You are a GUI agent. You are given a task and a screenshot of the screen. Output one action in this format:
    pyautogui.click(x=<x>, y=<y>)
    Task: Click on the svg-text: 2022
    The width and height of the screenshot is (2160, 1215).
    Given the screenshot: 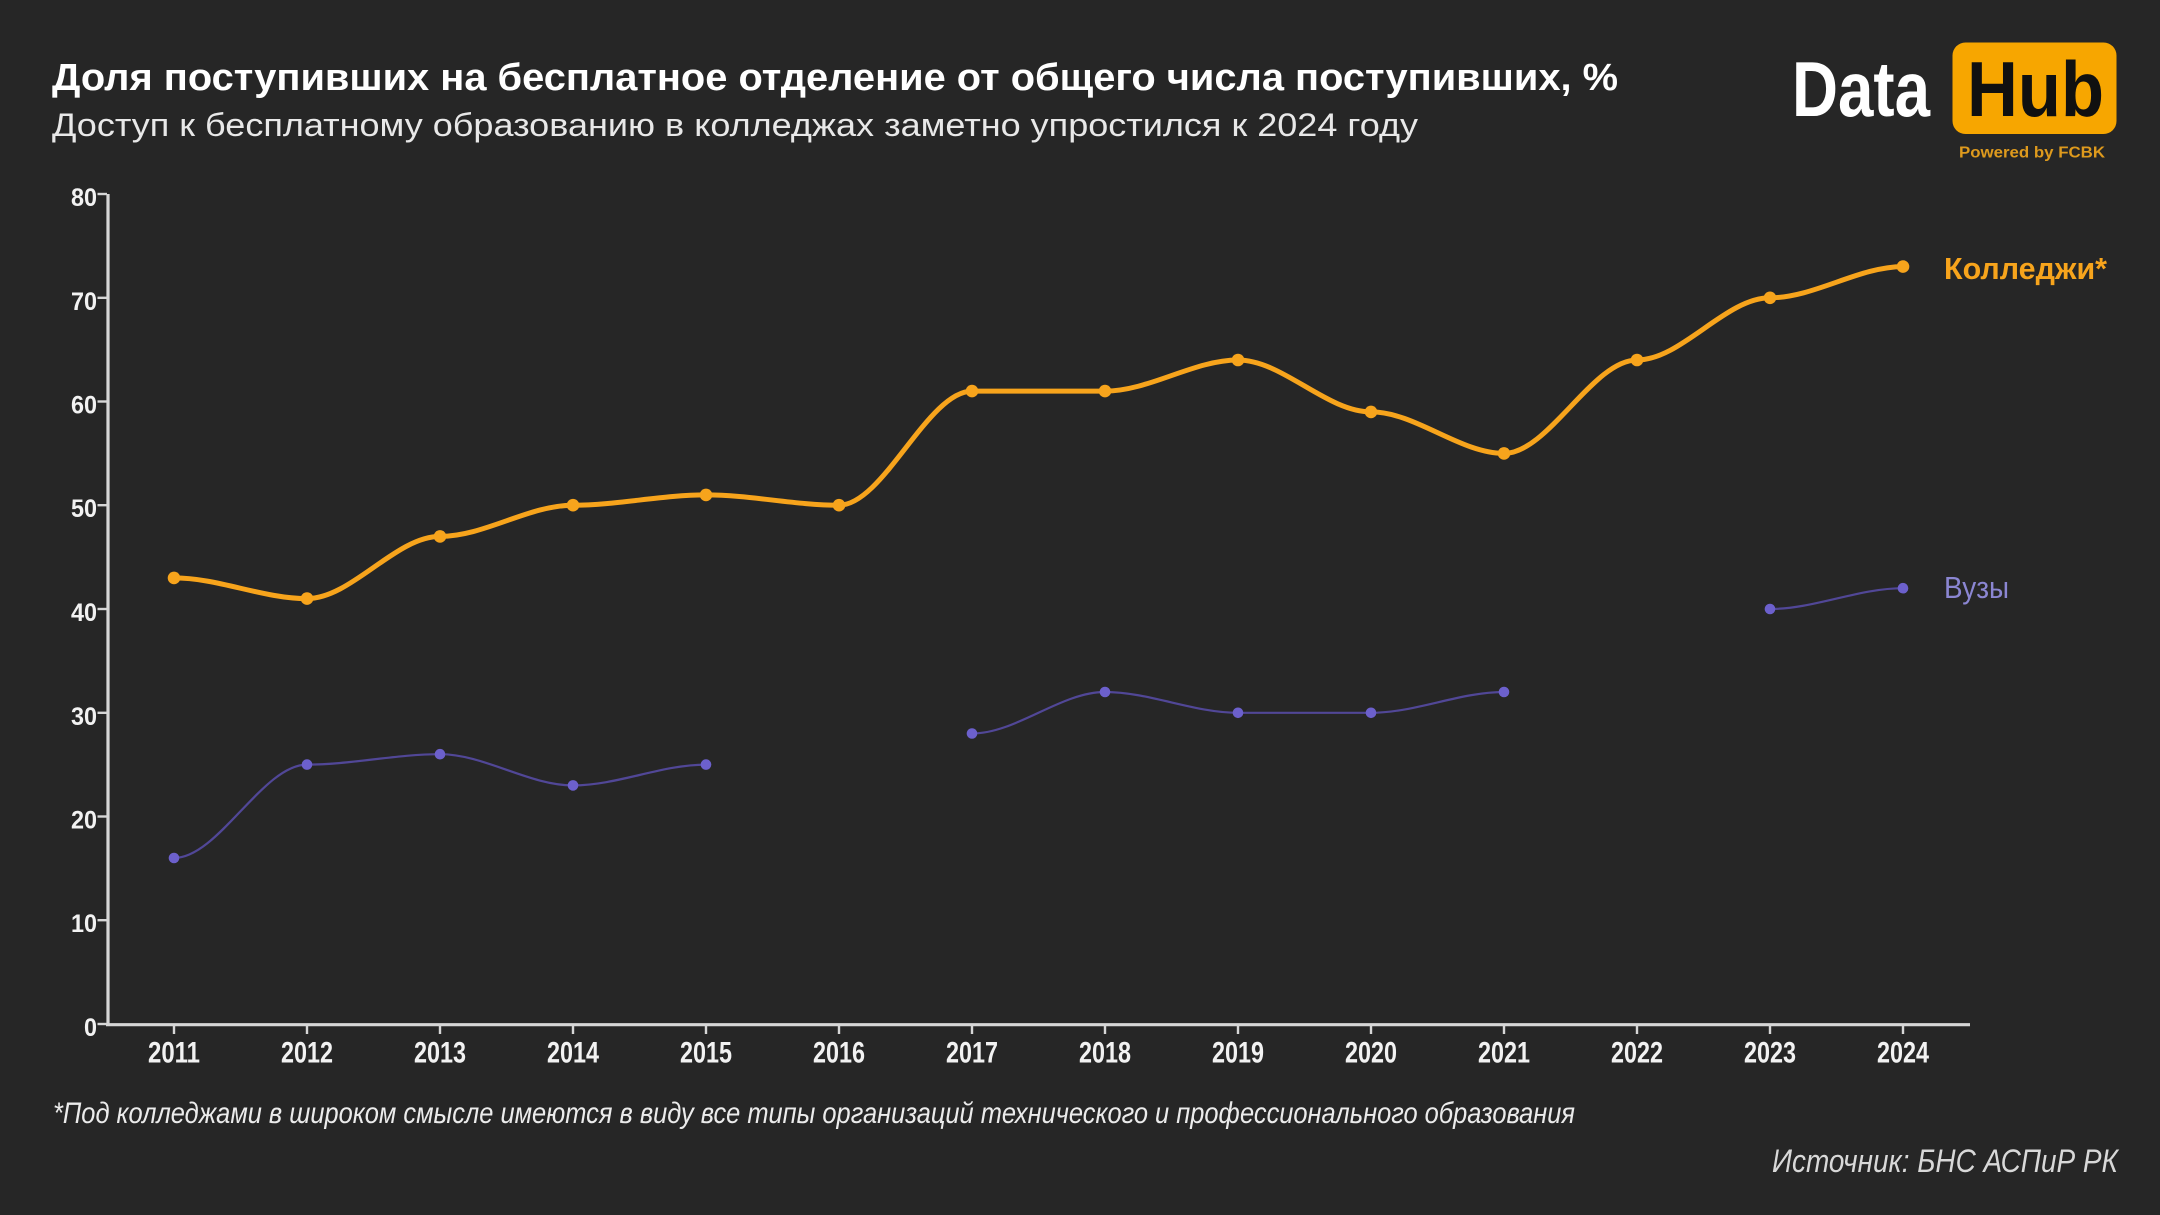 What is the action you would take?
    pyautogui.click(x=1637, y=1053)
    